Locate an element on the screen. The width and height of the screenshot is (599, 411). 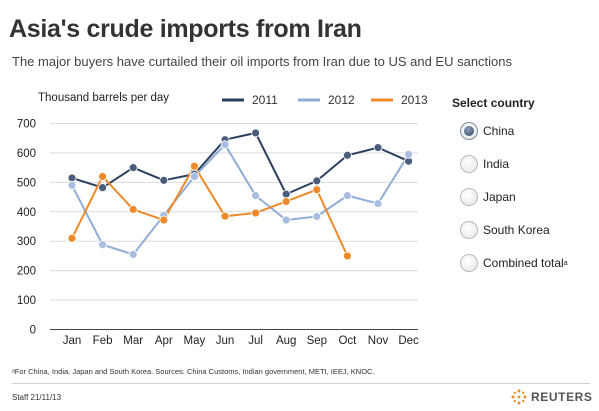
staff-credit: Staff 21/11/13 is located at coordinates (37, 397).